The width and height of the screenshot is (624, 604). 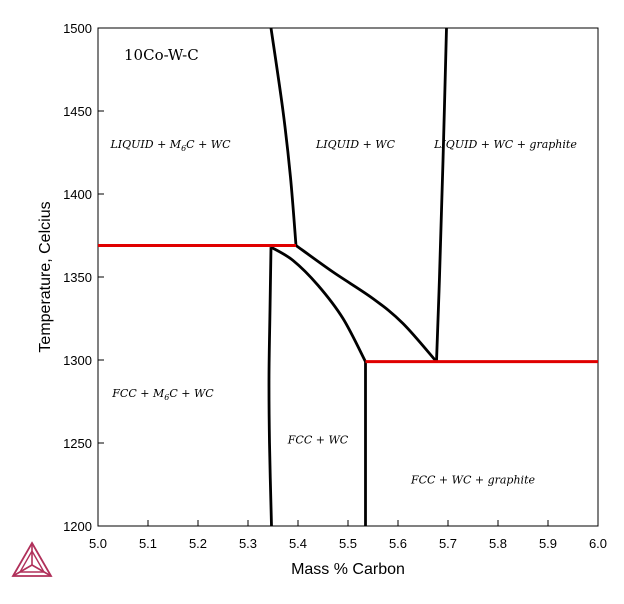 What do you see at coordinates (505, 144) in the screenshot?
I see `region-label: LIQUID + WC + graphite` at bounding box center [505, 144].